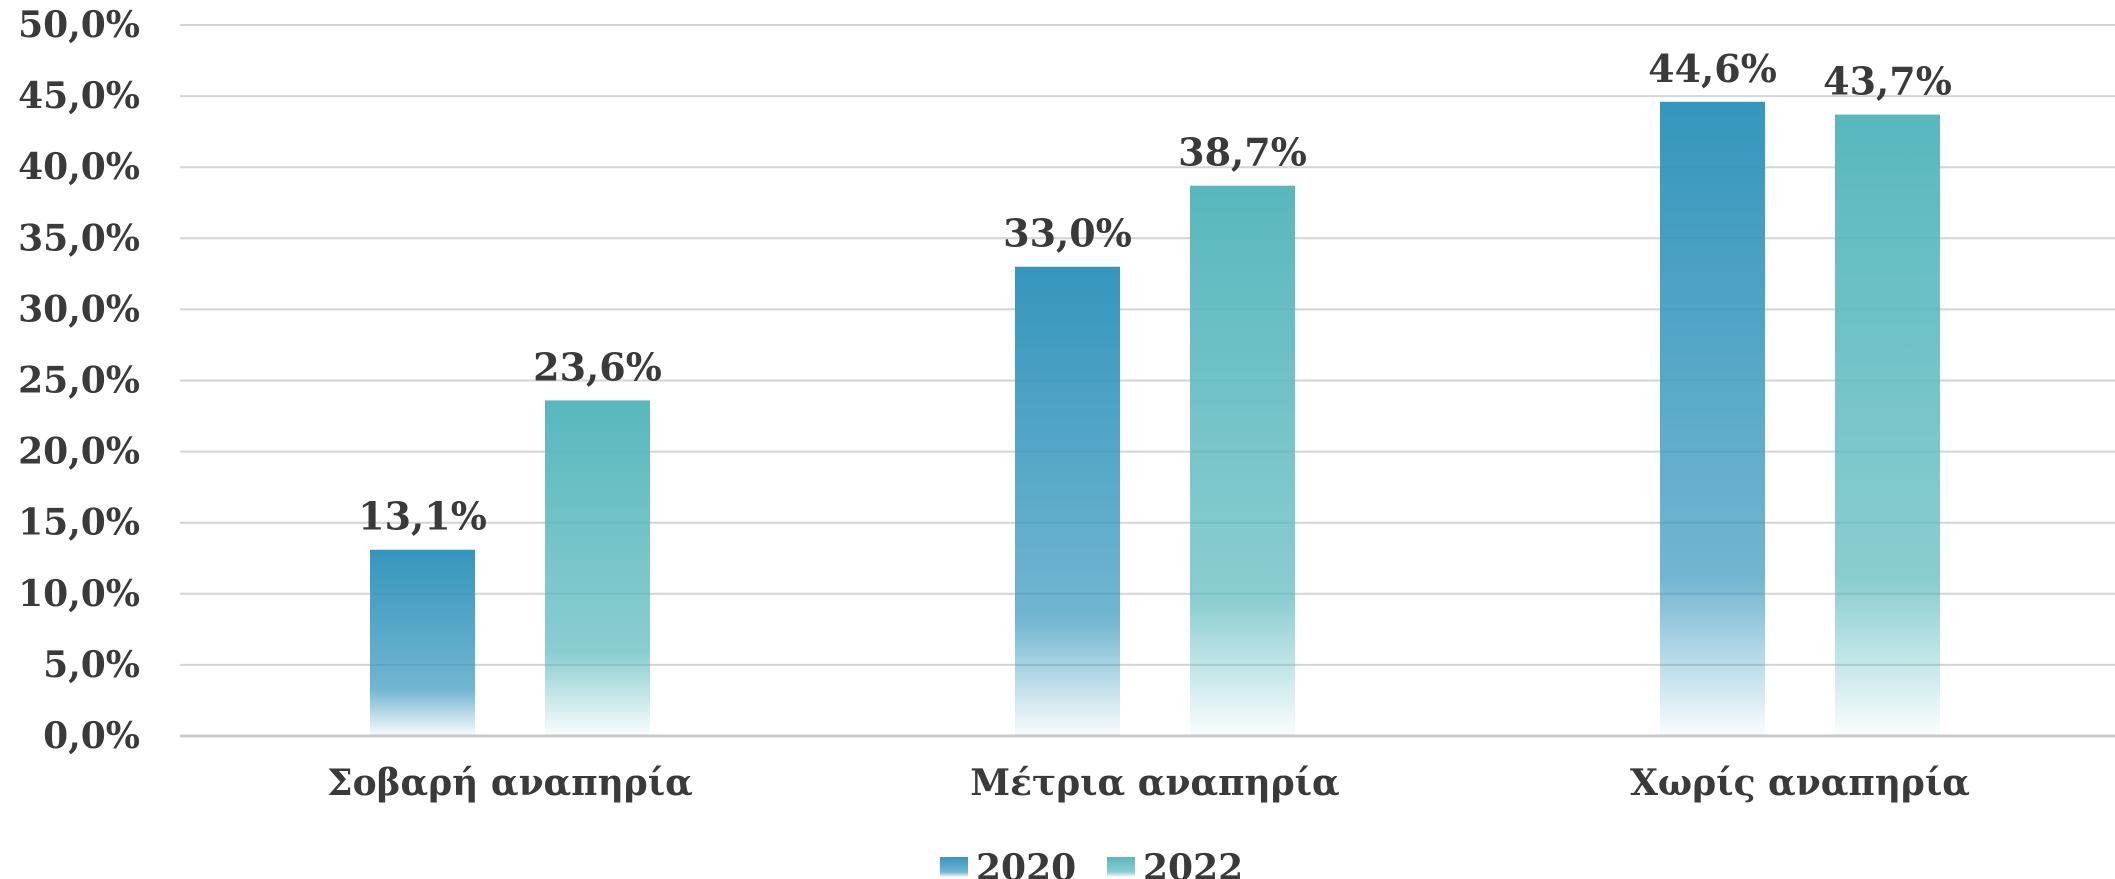  Describe the element at coordinates (1242, 152) in the screenshot. I see `data-label: 38,7%` at that location.